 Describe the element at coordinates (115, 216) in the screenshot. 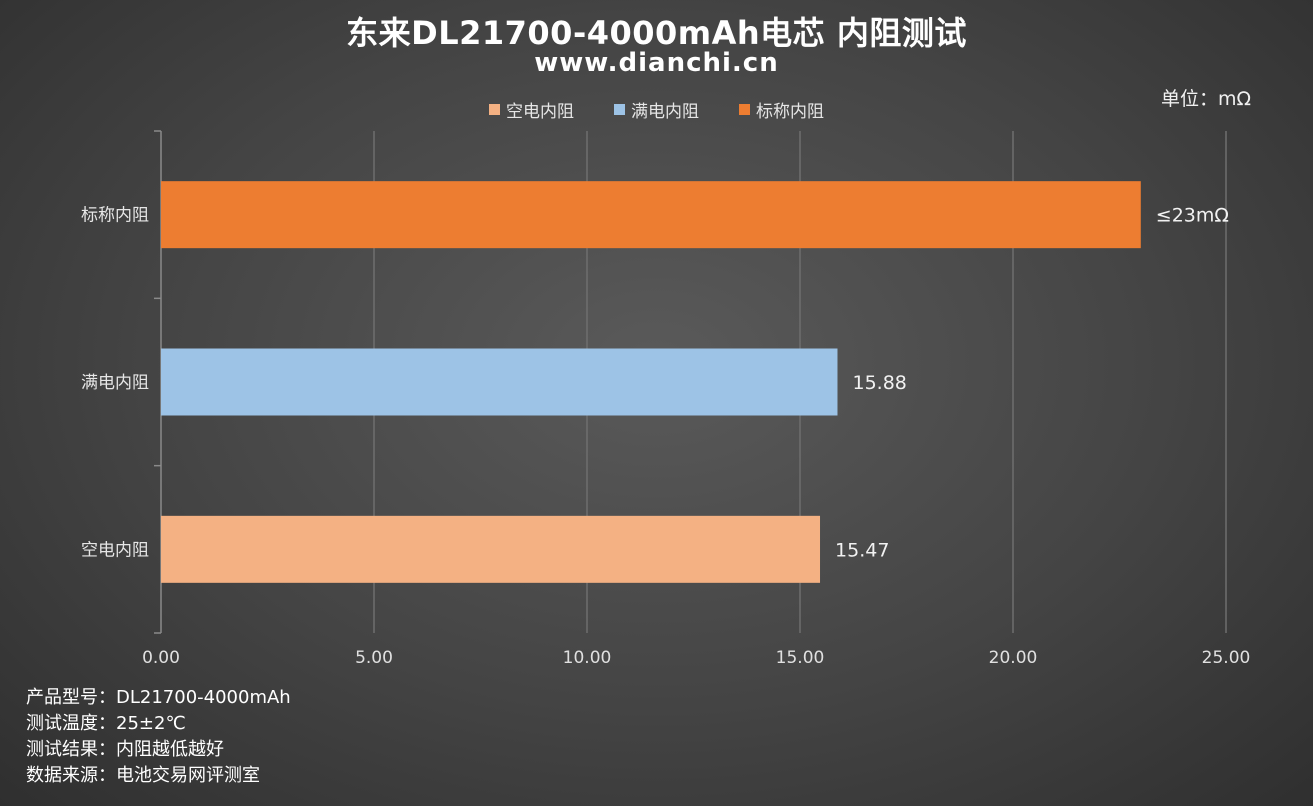

I see `category-label: 标称内阻` at that location.